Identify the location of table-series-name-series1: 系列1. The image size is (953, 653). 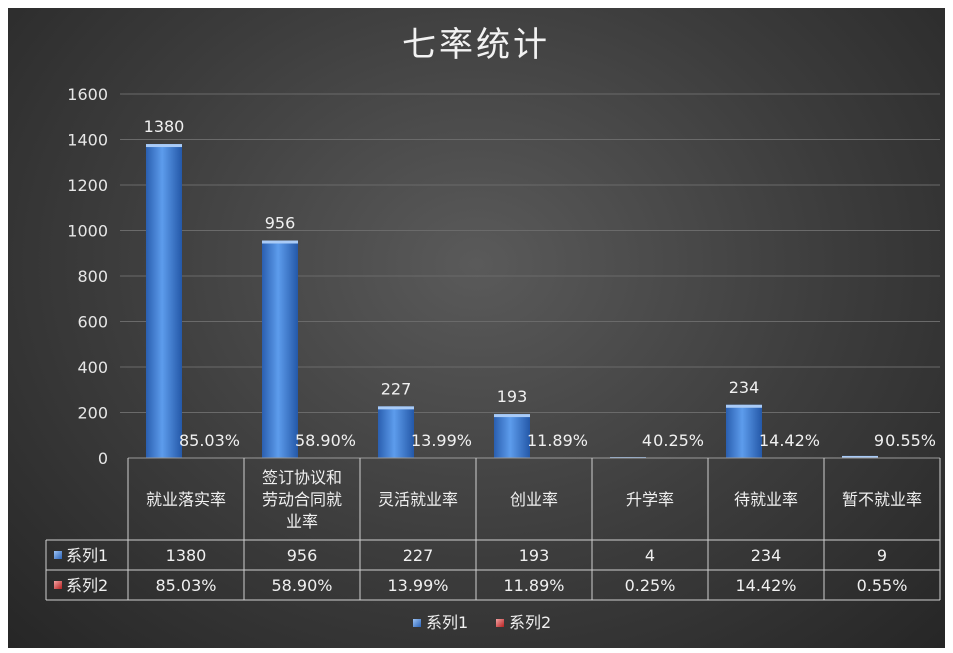
(87, 555).